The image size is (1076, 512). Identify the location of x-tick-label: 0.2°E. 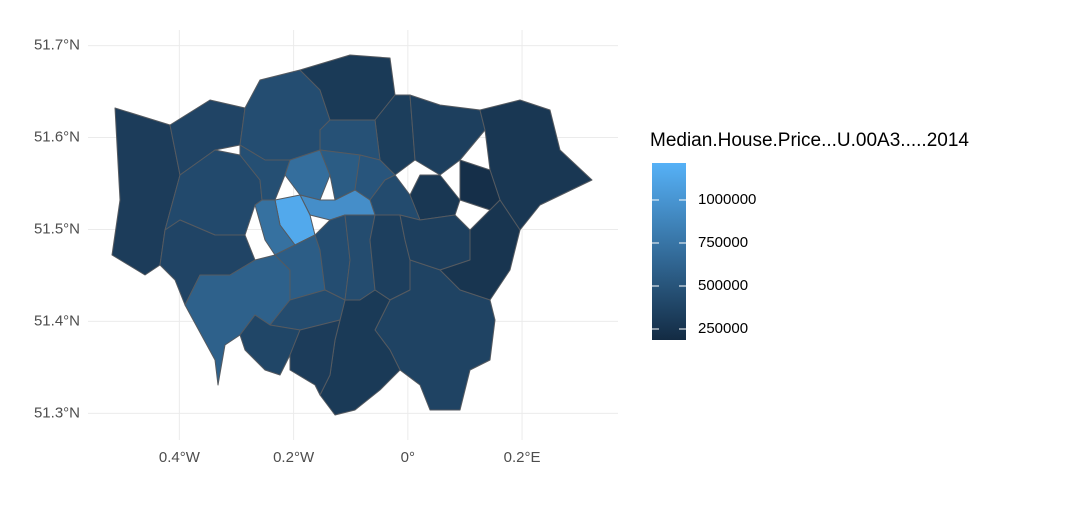
(522, 457).